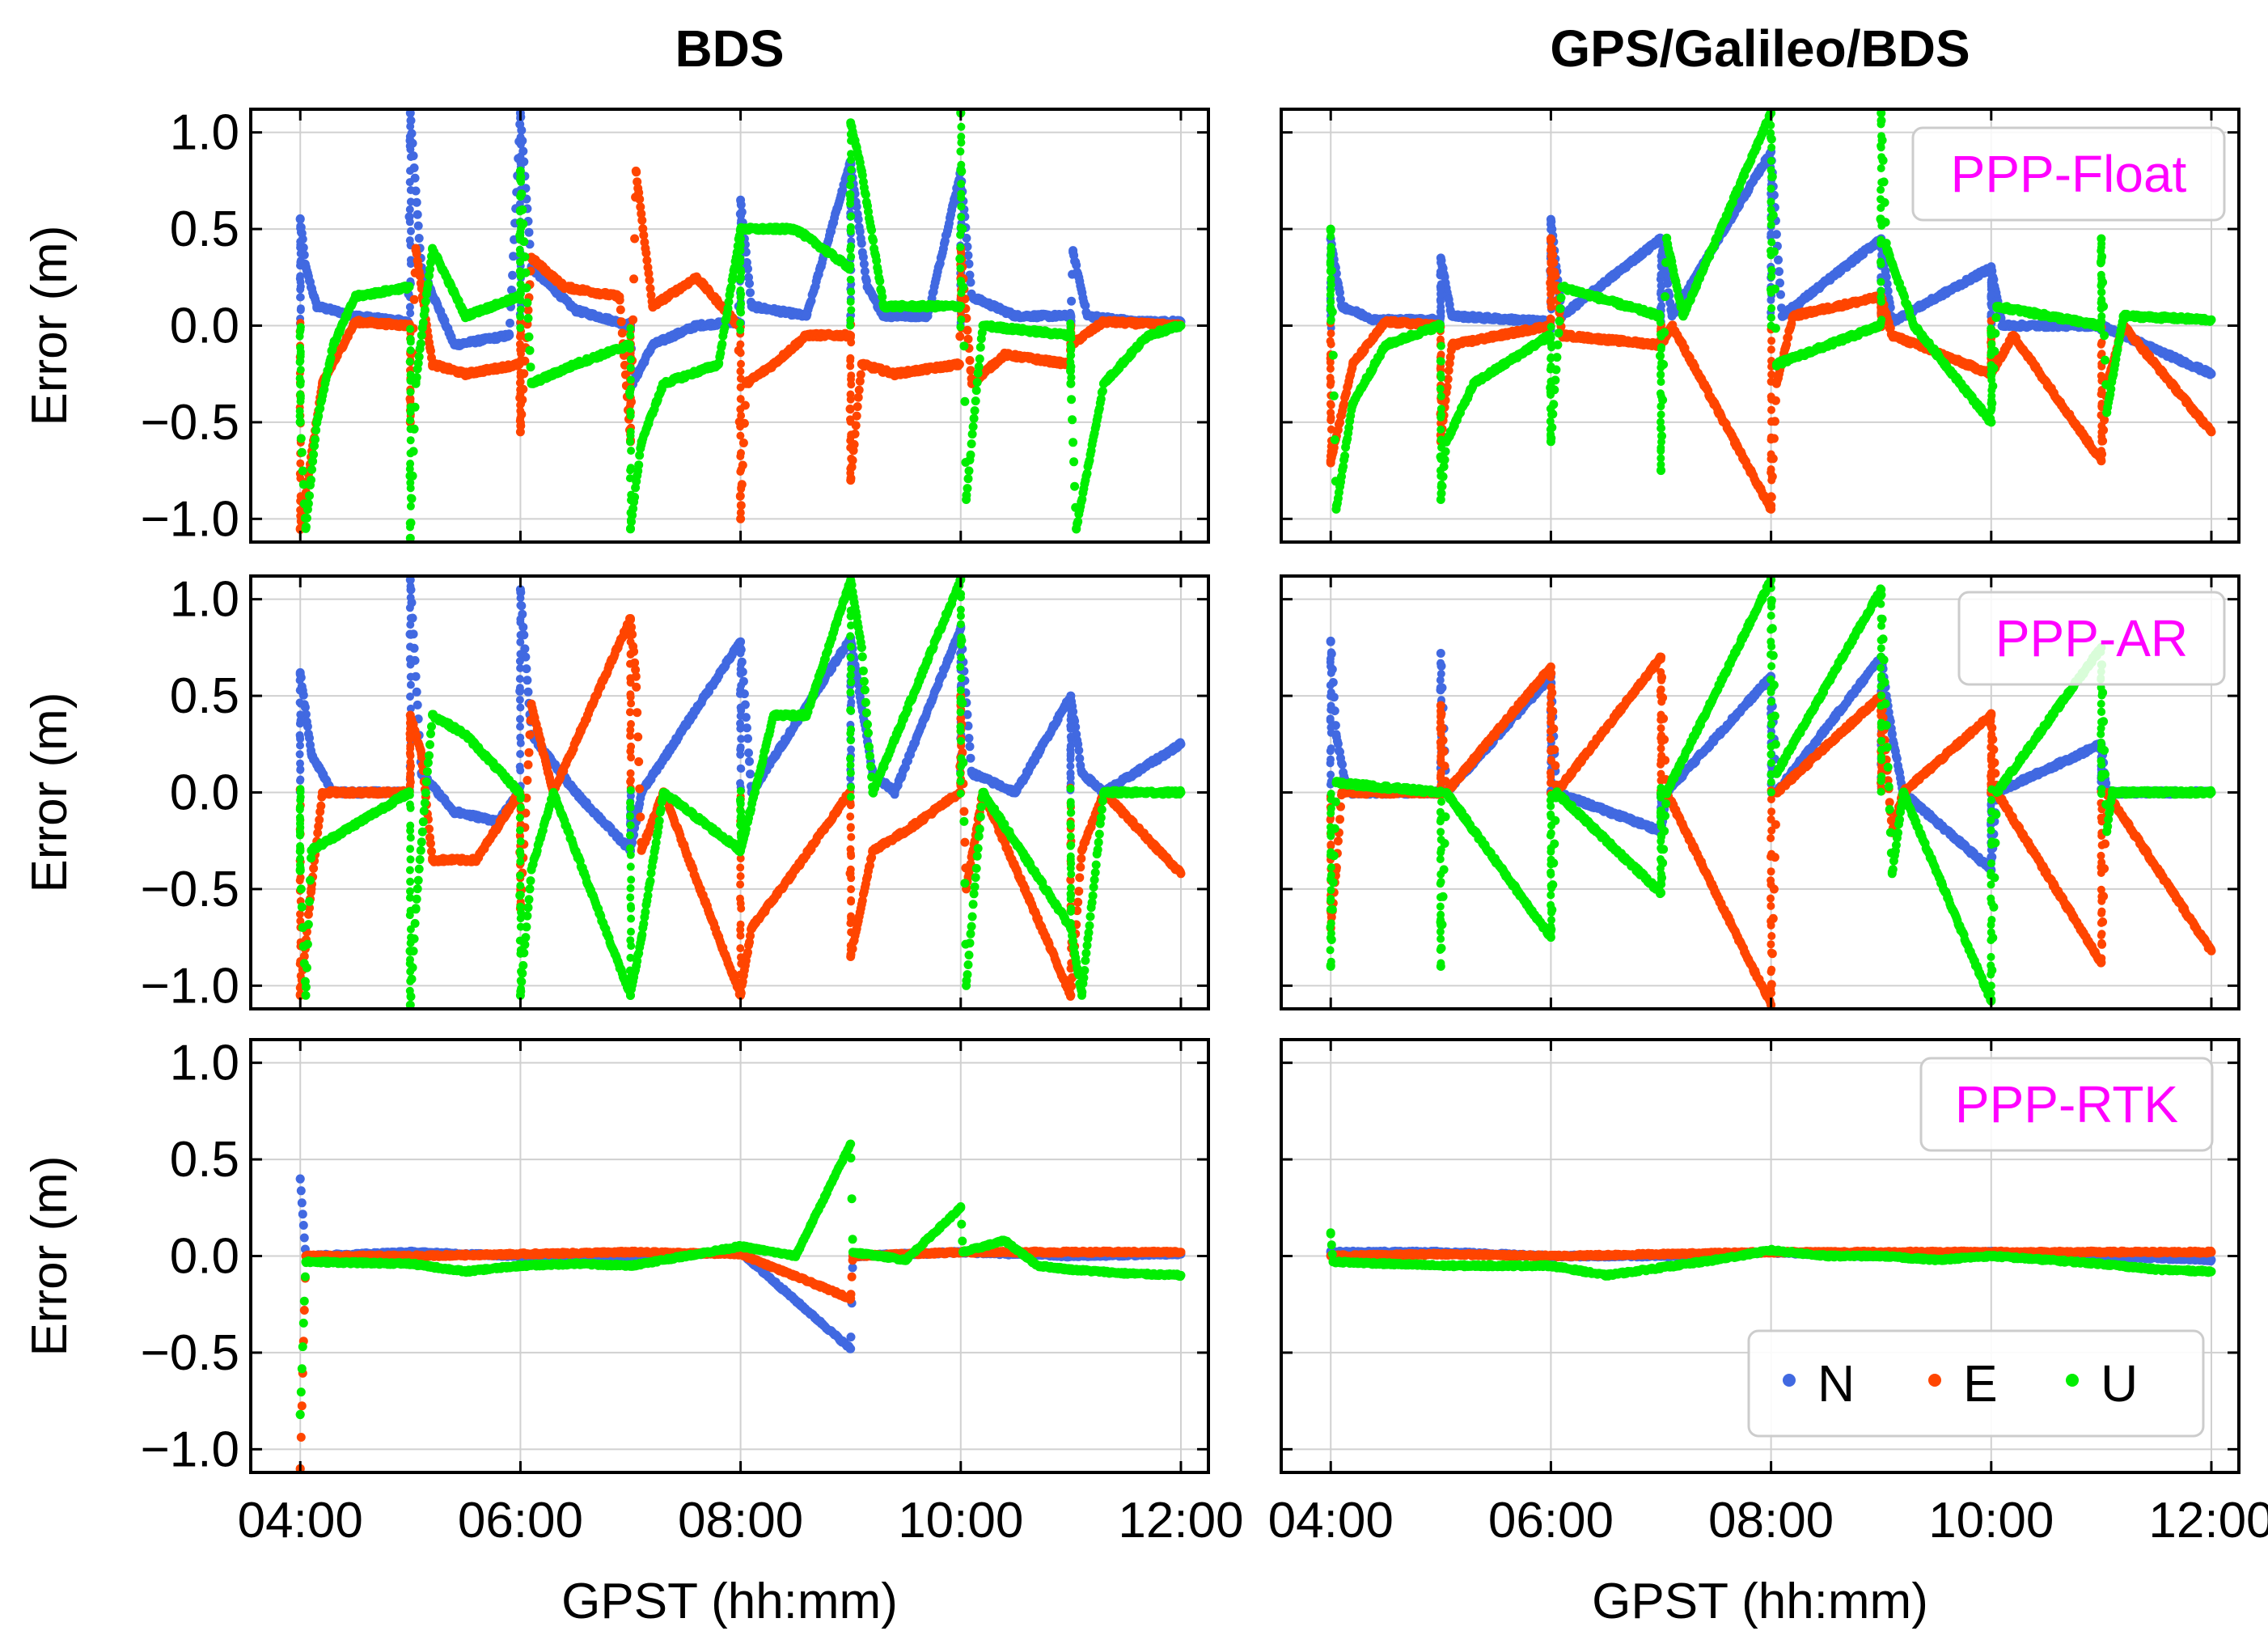 The height and width of the screenshot is (1648, 2268). I want to click on y-tick-label: 0.5, so click(205, 229).